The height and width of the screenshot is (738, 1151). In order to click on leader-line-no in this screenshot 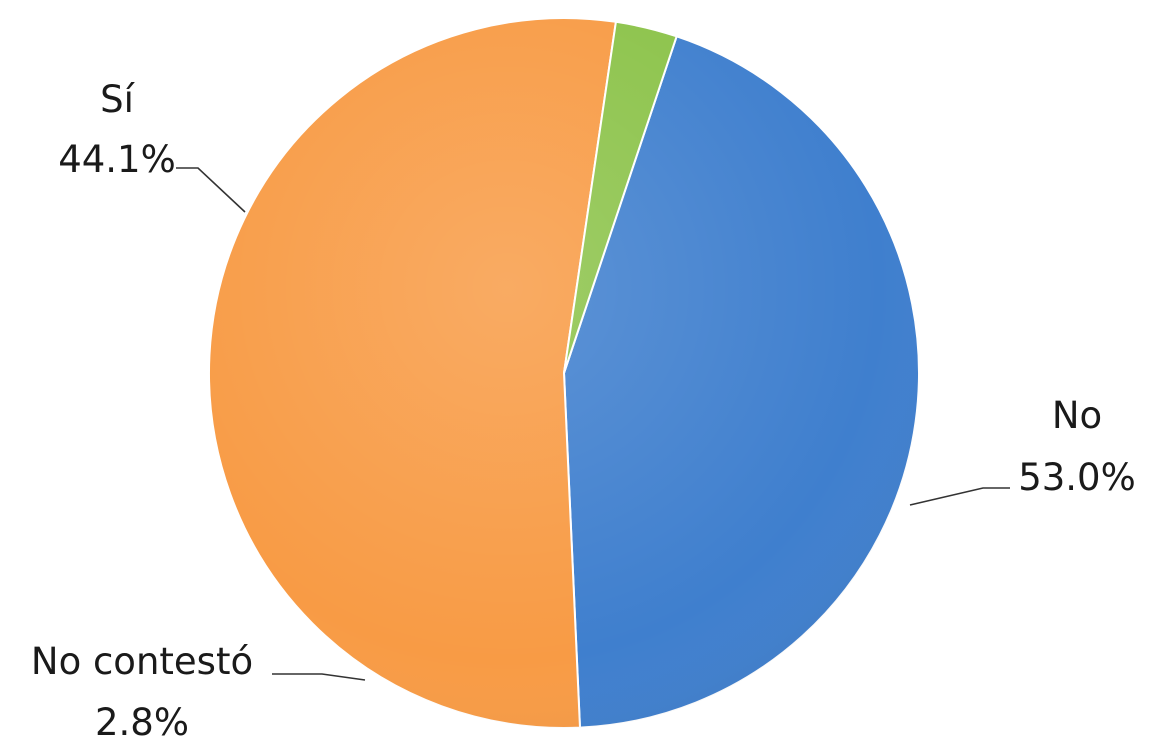, I will do `click(959, 496)`.